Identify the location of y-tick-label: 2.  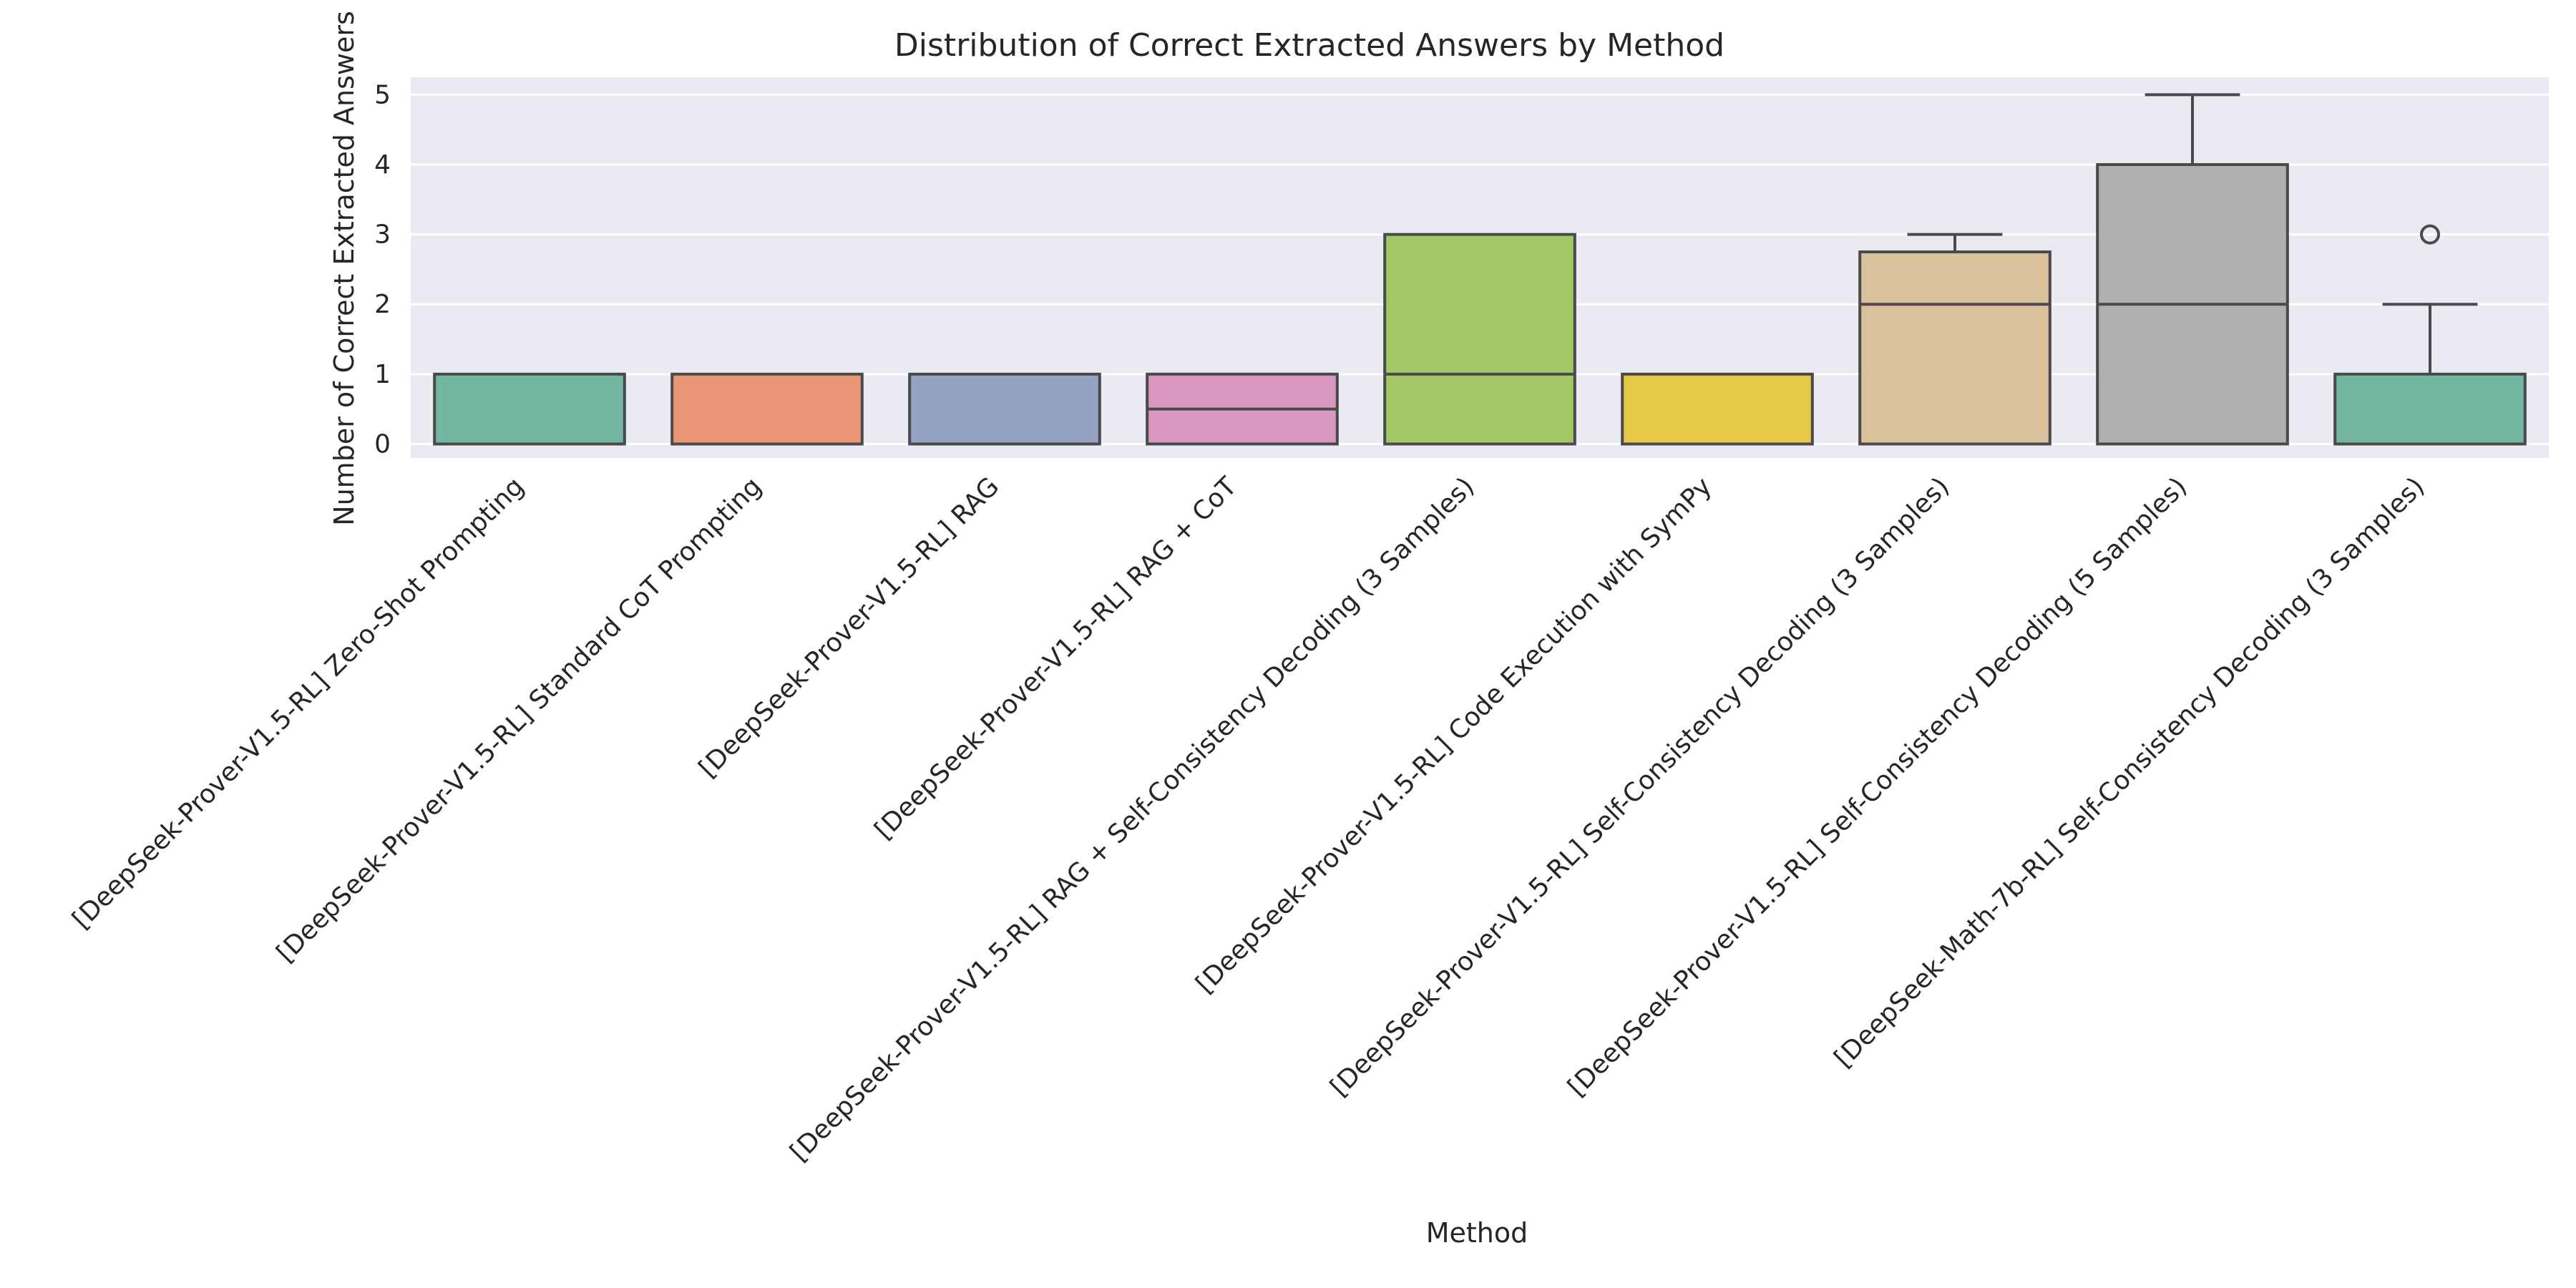
(382, 304).